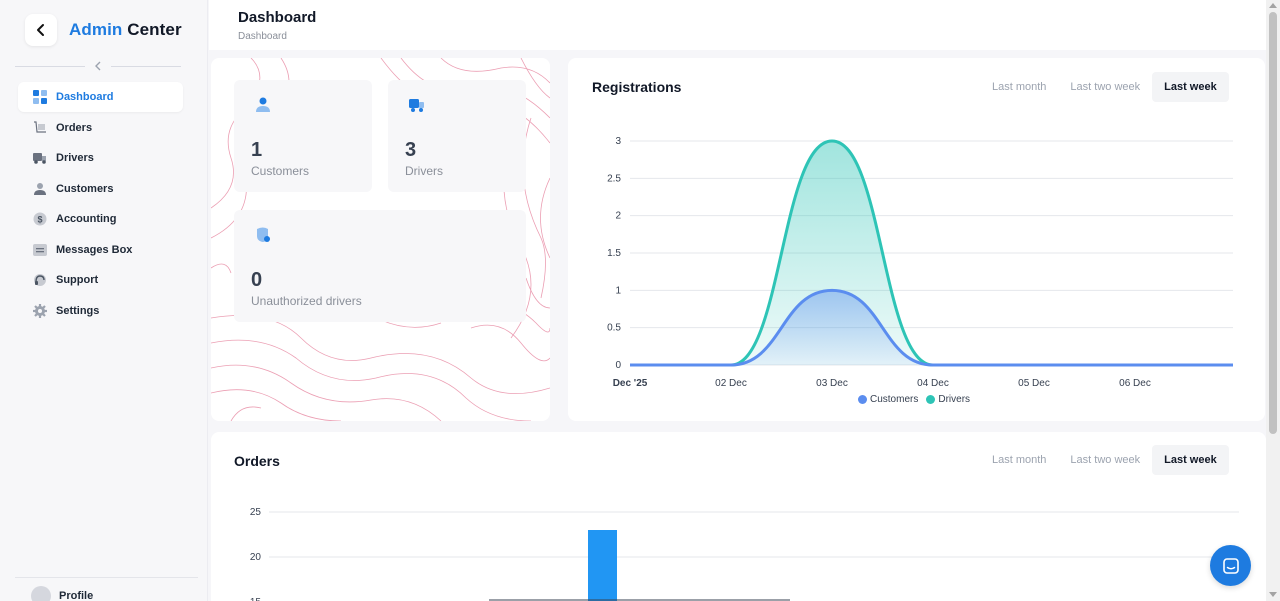  I want to click on sidebar-item-customers: Customers, so click(100, 189).